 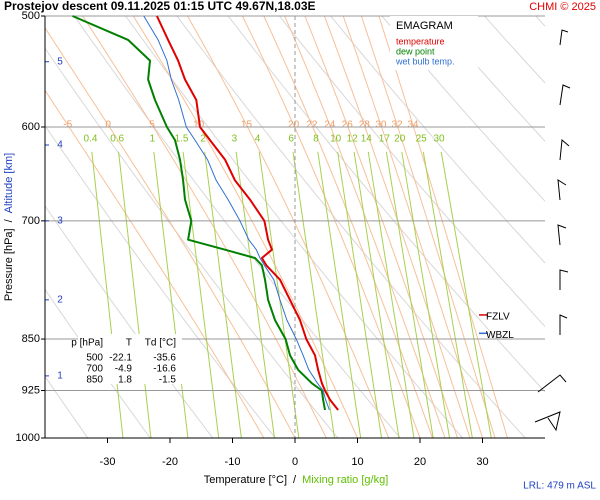 What do you see at coordinates (60, 220) in the screenshot?
I see `altitude-tick-label: 3` at bounding box center [60, 220].